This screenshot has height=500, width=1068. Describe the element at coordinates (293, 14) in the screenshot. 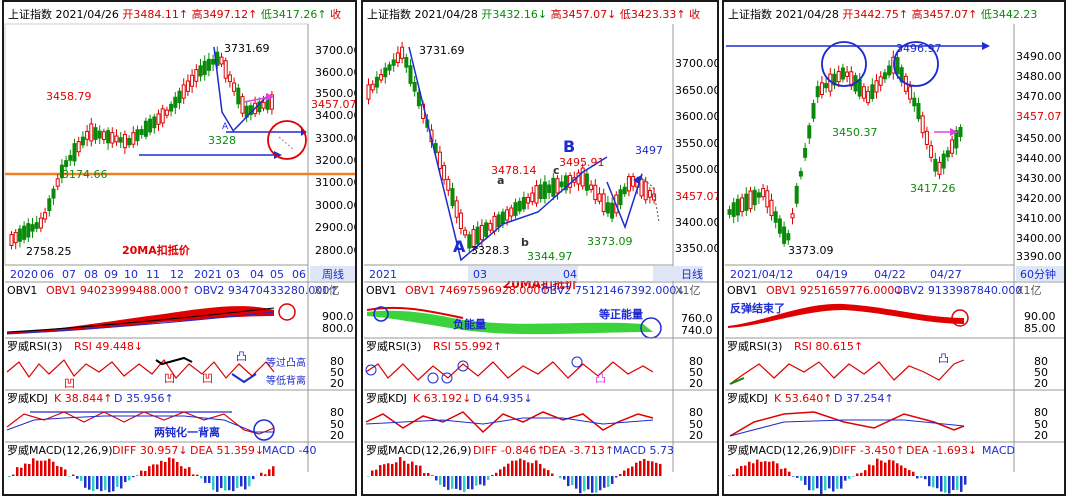

I see `low-label: 低3417.26↑` at that location.